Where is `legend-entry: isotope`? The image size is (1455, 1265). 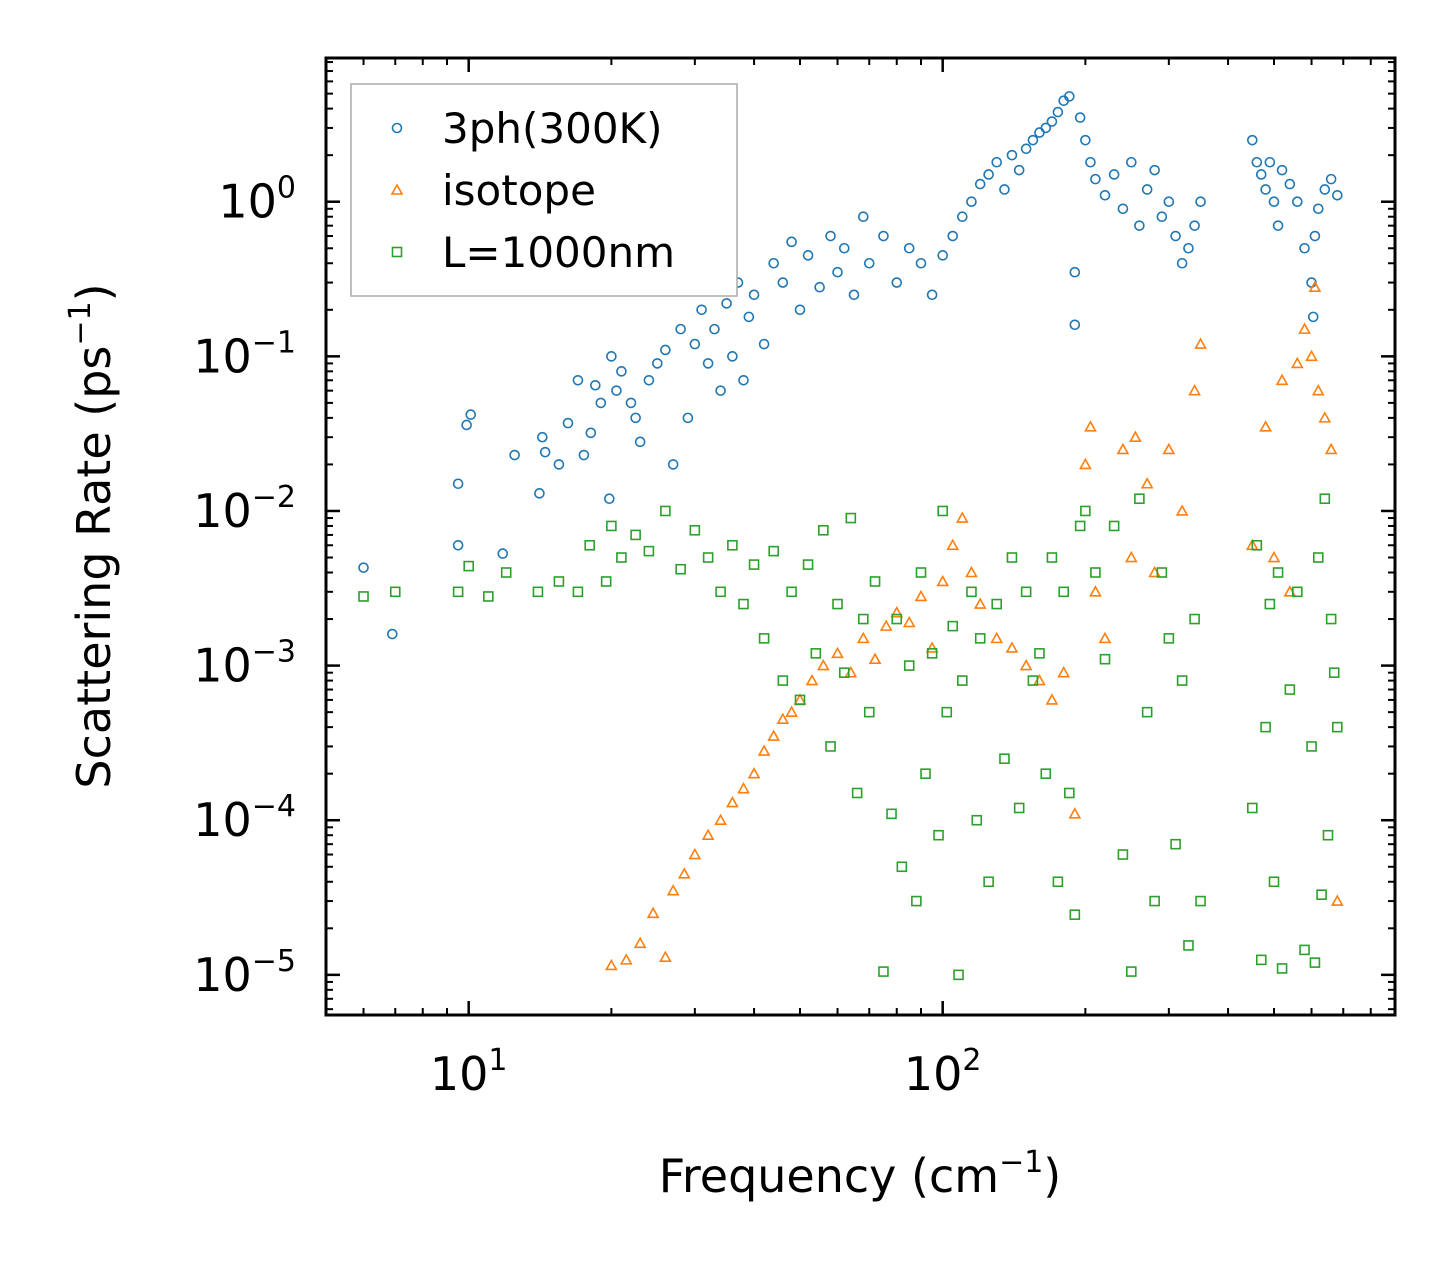
legend-entry: isotope is located at coordinates (493, 190).